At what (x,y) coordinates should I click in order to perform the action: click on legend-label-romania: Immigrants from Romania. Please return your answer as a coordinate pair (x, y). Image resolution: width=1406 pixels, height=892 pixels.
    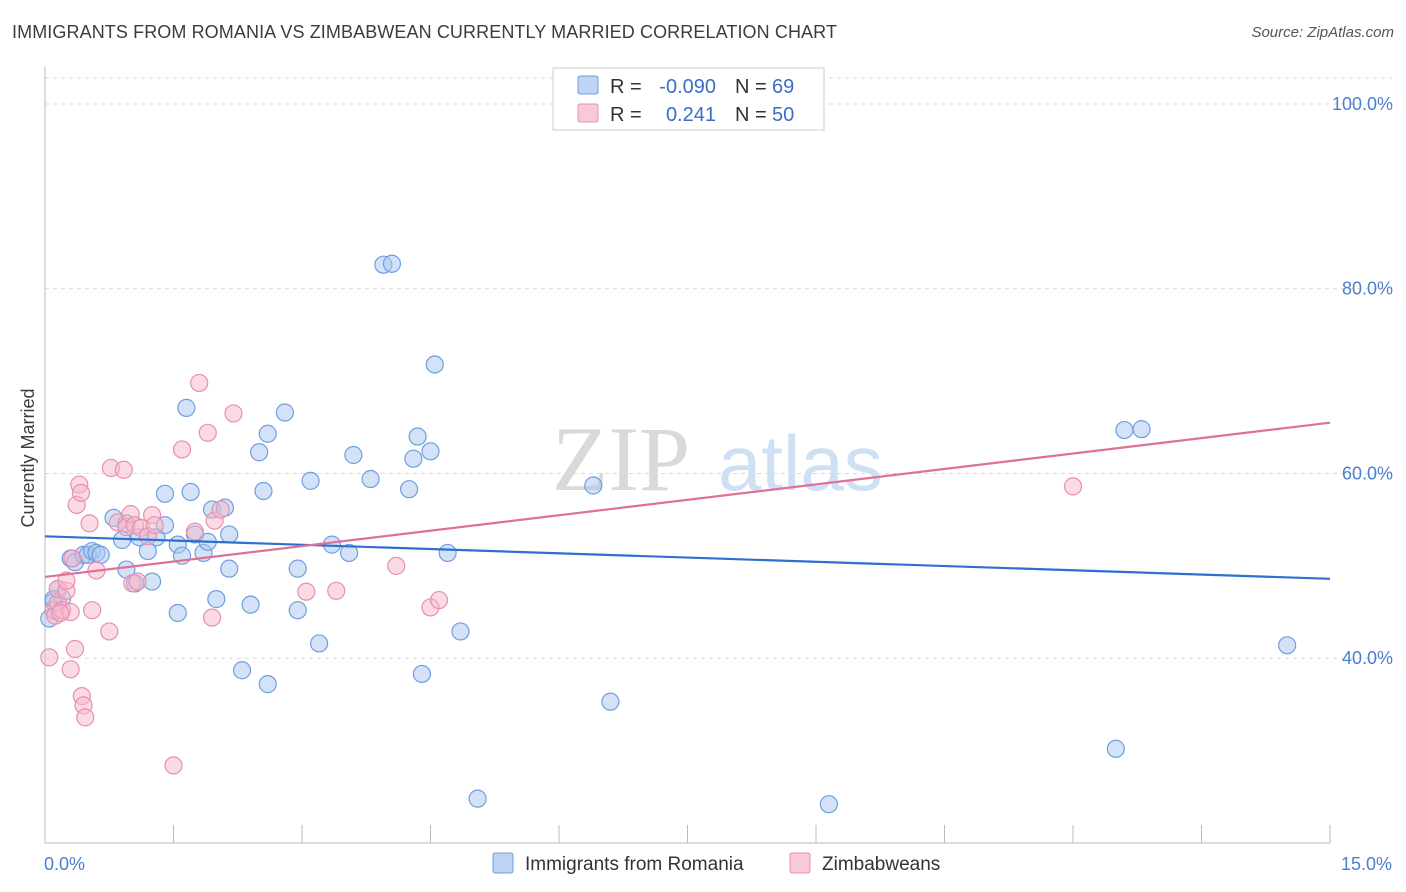
    Looking at the image, I should click on (634, 864).